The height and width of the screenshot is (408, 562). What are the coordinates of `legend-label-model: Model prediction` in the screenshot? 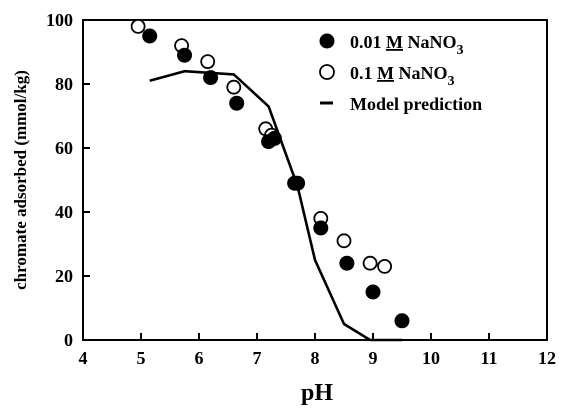 It's located at (416, 104).